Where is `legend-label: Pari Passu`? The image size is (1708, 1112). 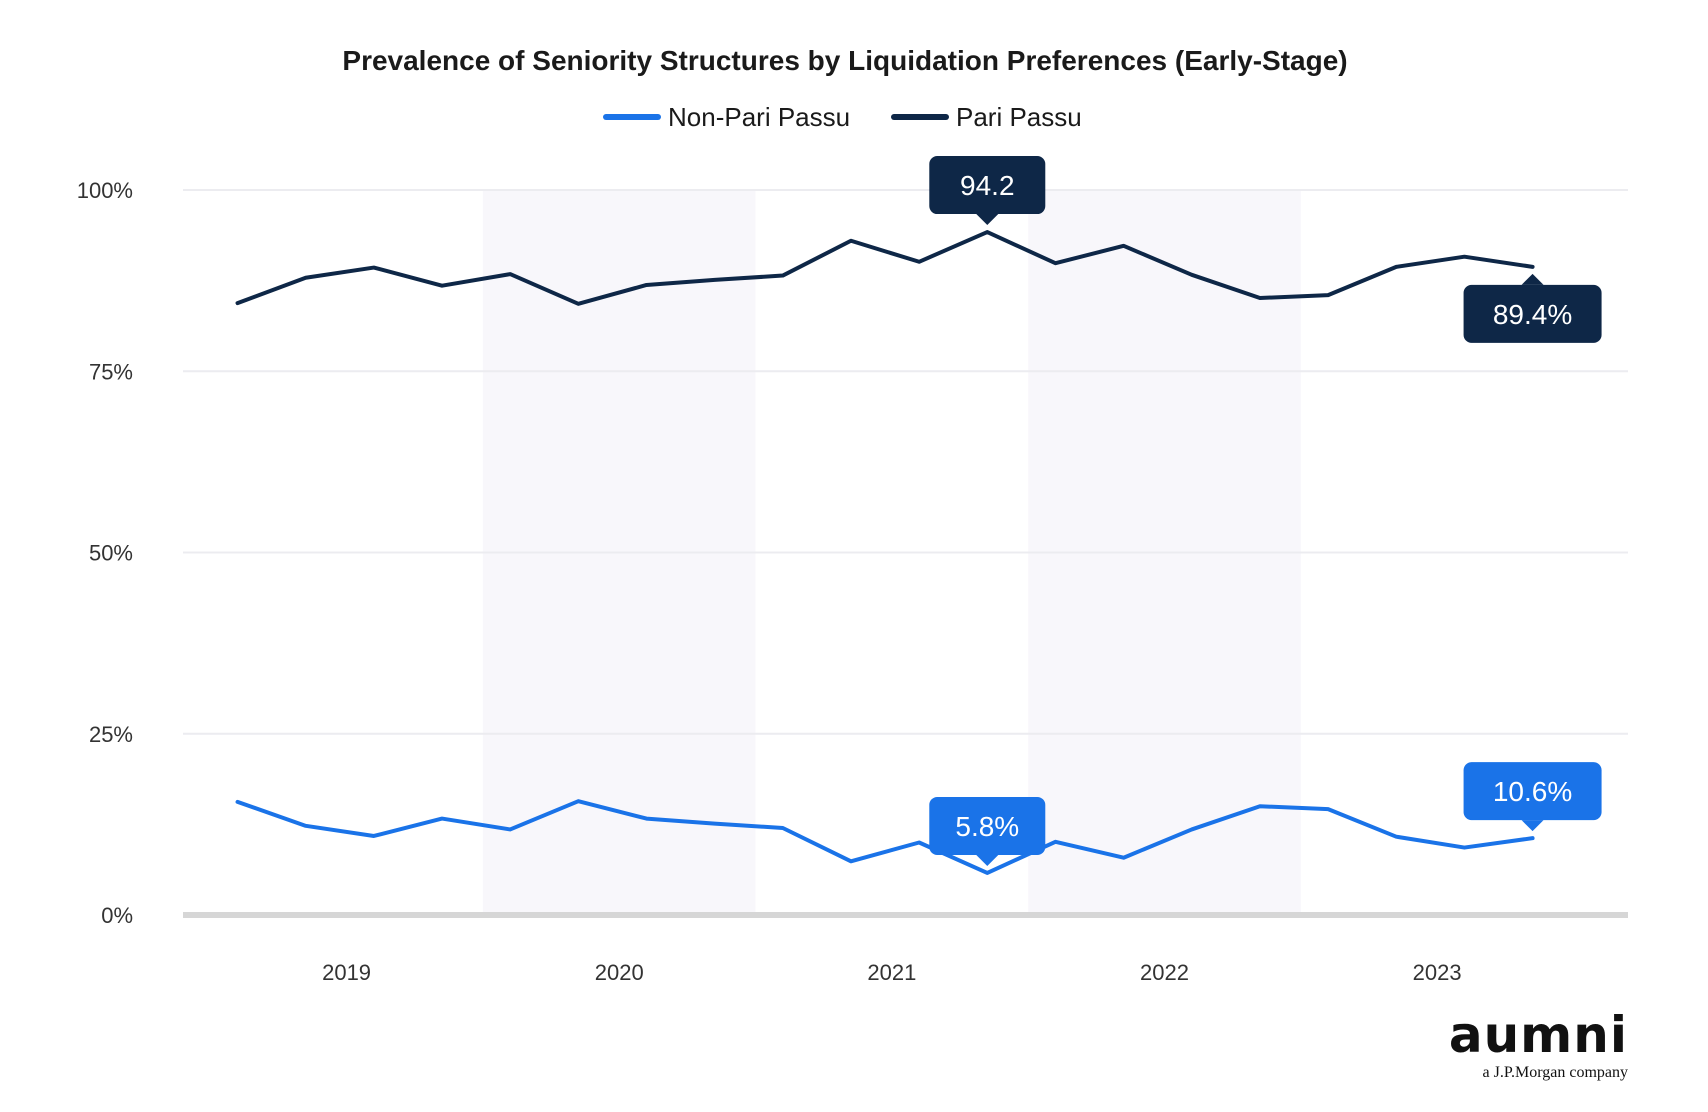 legend-label: Pari Passu is located at coordinates (1019, 117).